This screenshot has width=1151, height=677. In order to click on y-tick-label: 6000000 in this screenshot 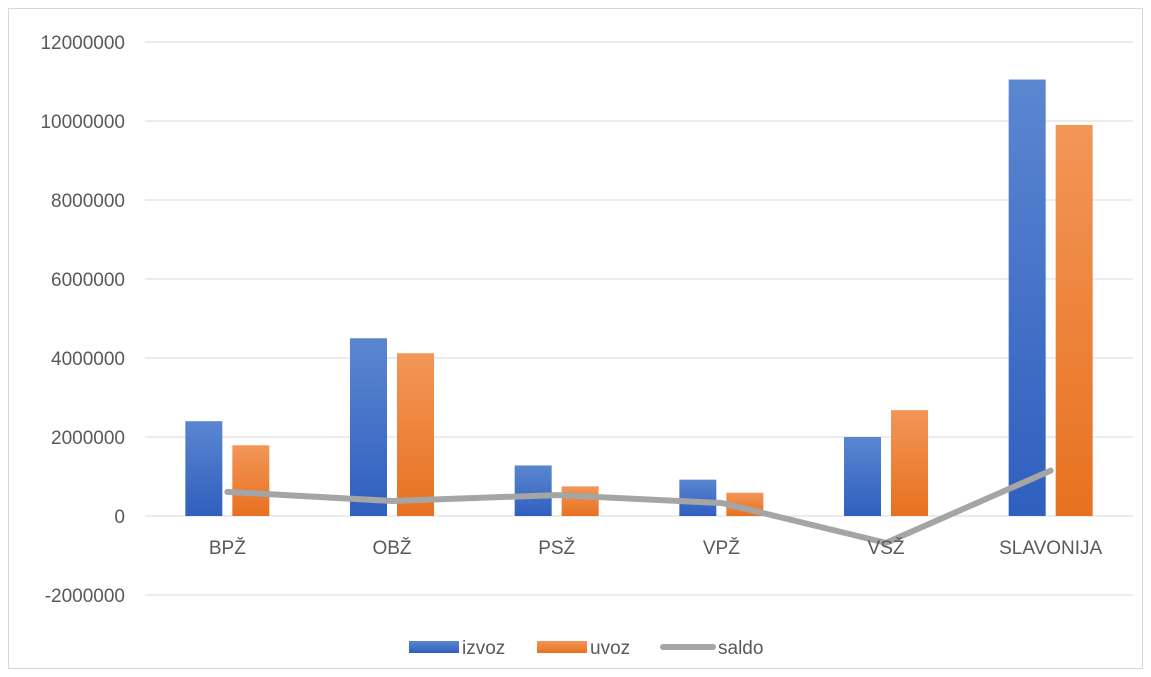, I will do `click(88, 280)`.